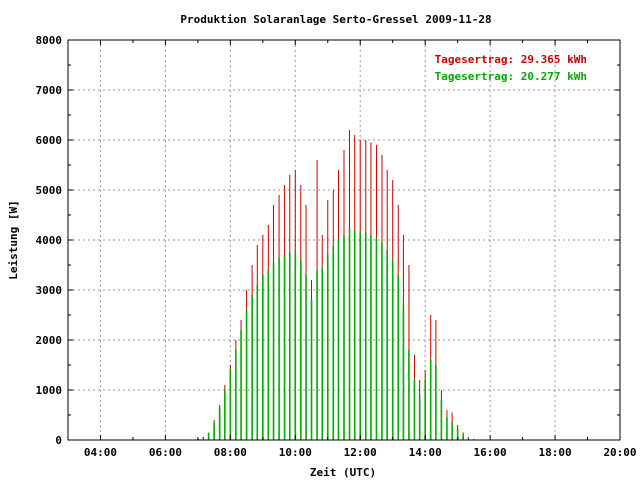  What do you see at coordinates (49, 140) in the screenshot?
I see `y-tick-label: 6000` at bounding box center [49, 140].